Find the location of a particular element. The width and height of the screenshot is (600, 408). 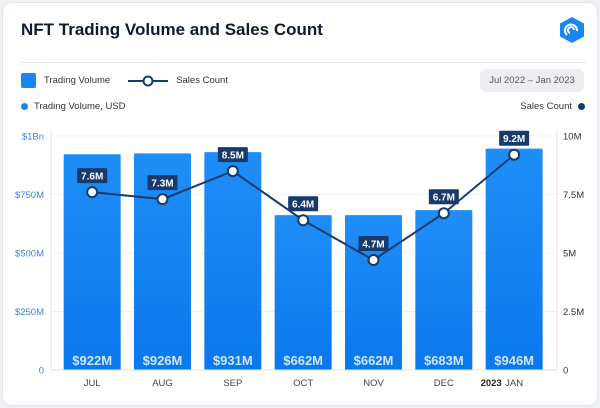

sales-count-label: 7.6M is located at coordinates (92, 177).